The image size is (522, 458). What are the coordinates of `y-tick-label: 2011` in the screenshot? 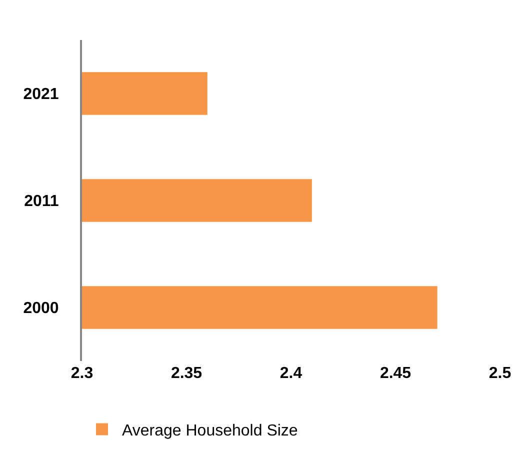 It's located at (41, 201).